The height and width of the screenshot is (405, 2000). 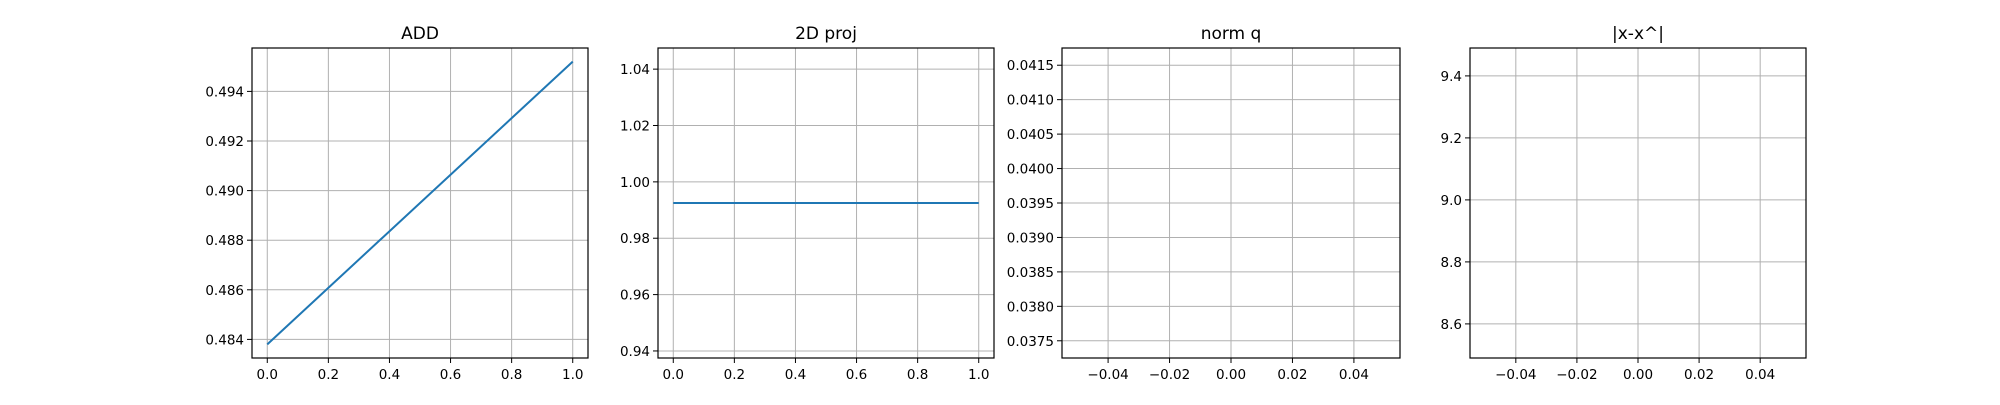 I want to click on x-tick-label-3-2: −0.02, so click(x=1169, y=375).